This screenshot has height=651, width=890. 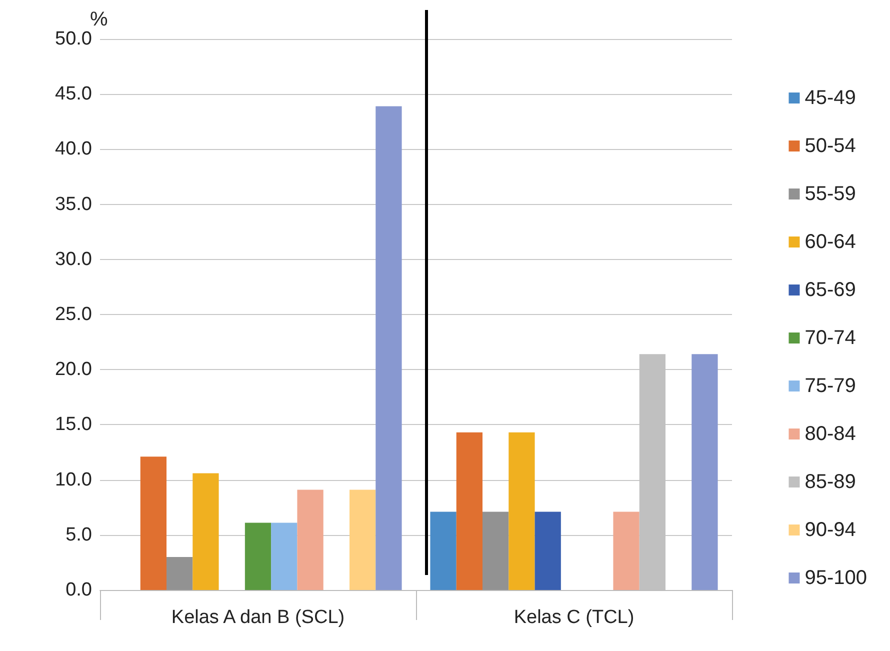 What do you see at coordinates (73, 369) in the screenshot?
I see `y-tick-label: 20.0` at bounding box center [73, 369].